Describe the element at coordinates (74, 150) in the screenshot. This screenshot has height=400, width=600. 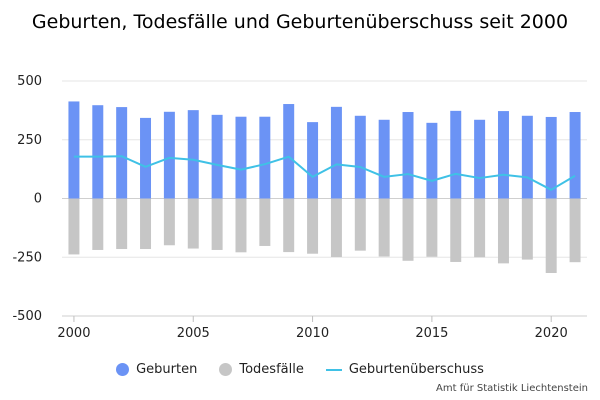
I see `births-bar-2000` at that location.